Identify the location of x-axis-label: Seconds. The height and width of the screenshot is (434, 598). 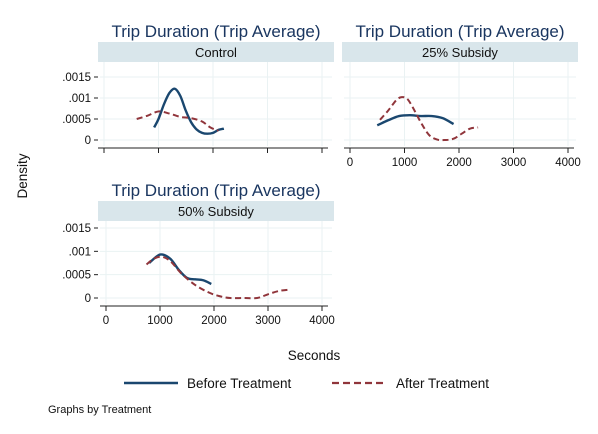
(314, 355).